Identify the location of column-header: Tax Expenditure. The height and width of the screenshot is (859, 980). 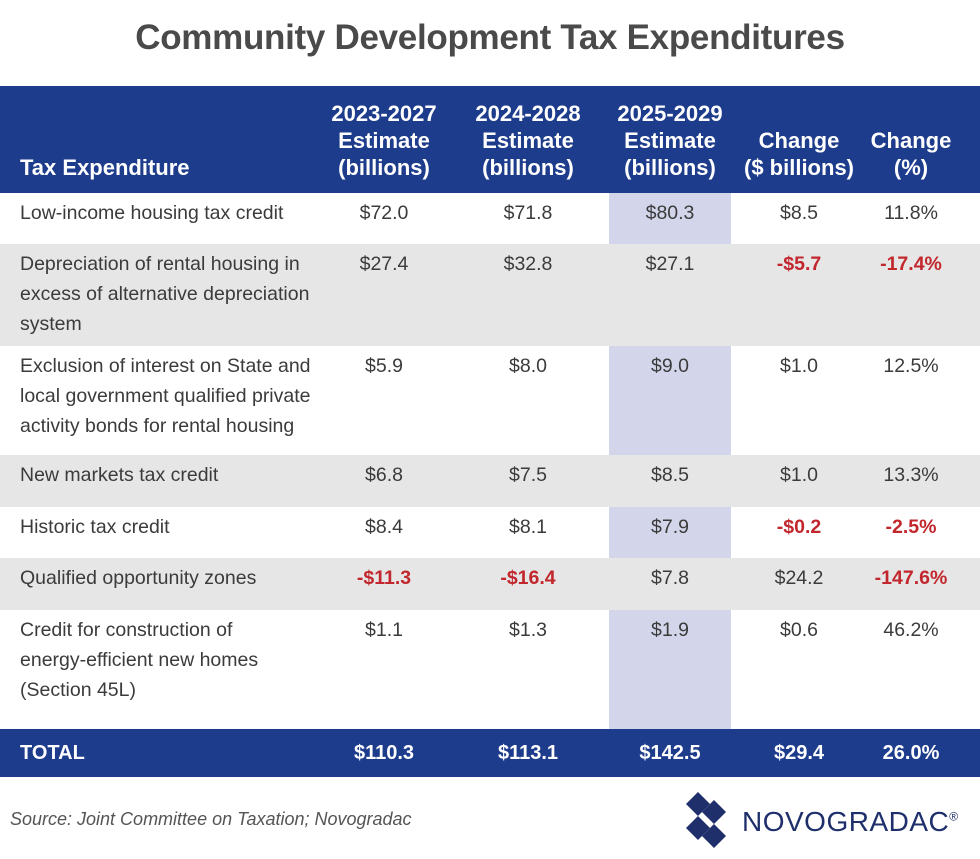
(105, 167).